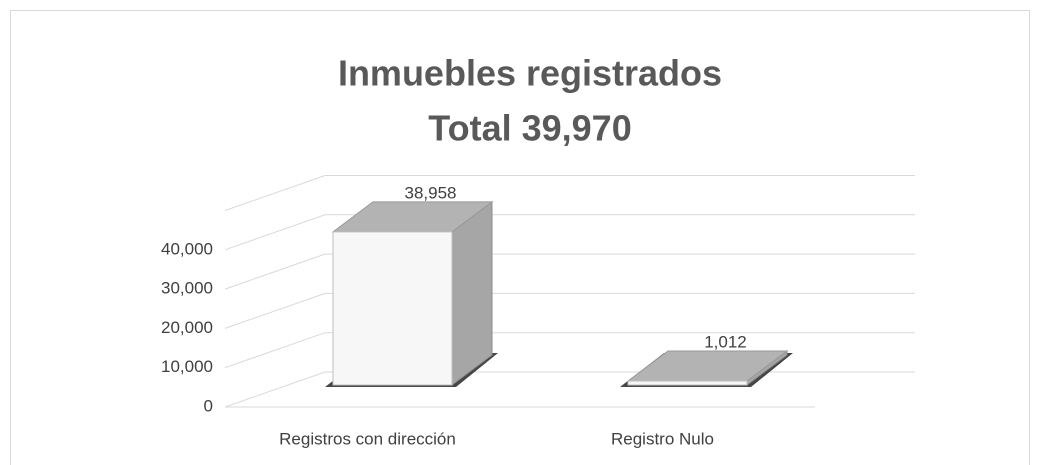 The height and width of the screenshot is (465, 1040). I want to click on chart-title: Inmuebles registrados, so click(530, 73).